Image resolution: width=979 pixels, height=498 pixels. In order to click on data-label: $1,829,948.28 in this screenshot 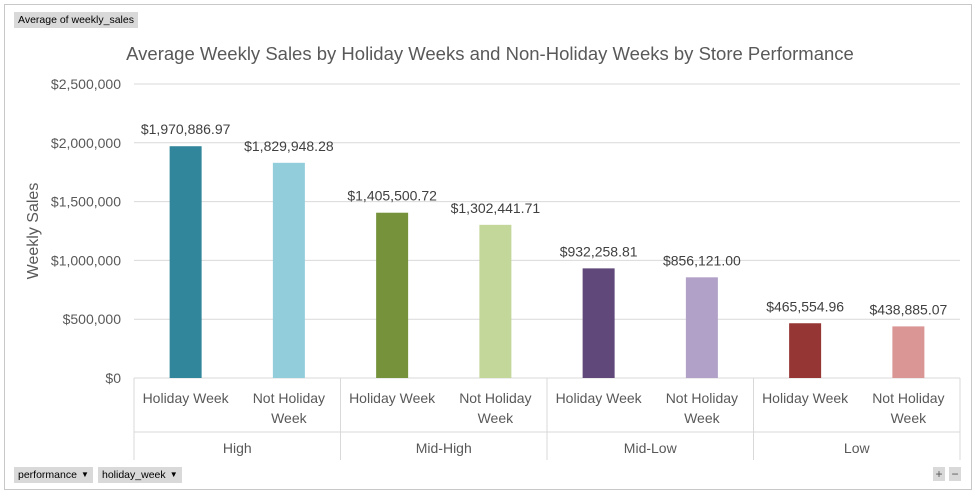, I will do `click(289, 146)`.